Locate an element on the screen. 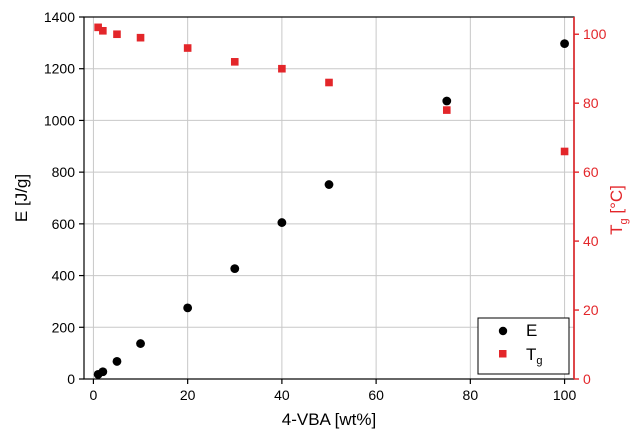  legend-label-e-main: E is located at coordinates (531, 330).